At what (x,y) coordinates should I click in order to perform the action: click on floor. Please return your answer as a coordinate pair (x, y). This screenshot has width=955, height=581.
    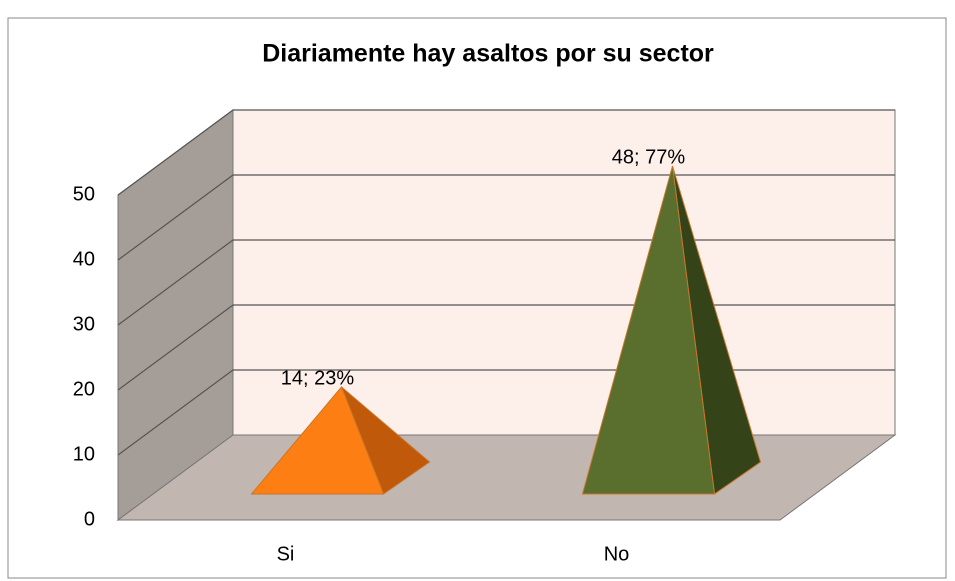
    Looking at the image, I should click on (506, 477).